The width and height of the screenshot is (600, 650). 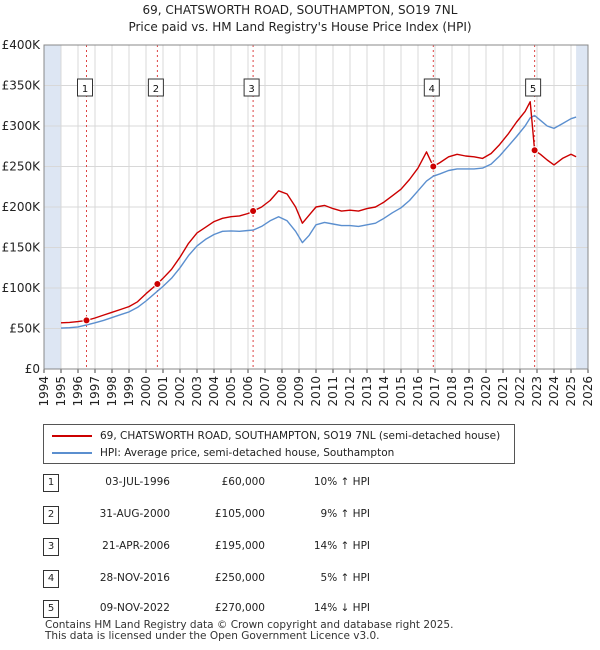 I want to click on sale-price: £250,000, so click(x=239, y=578).